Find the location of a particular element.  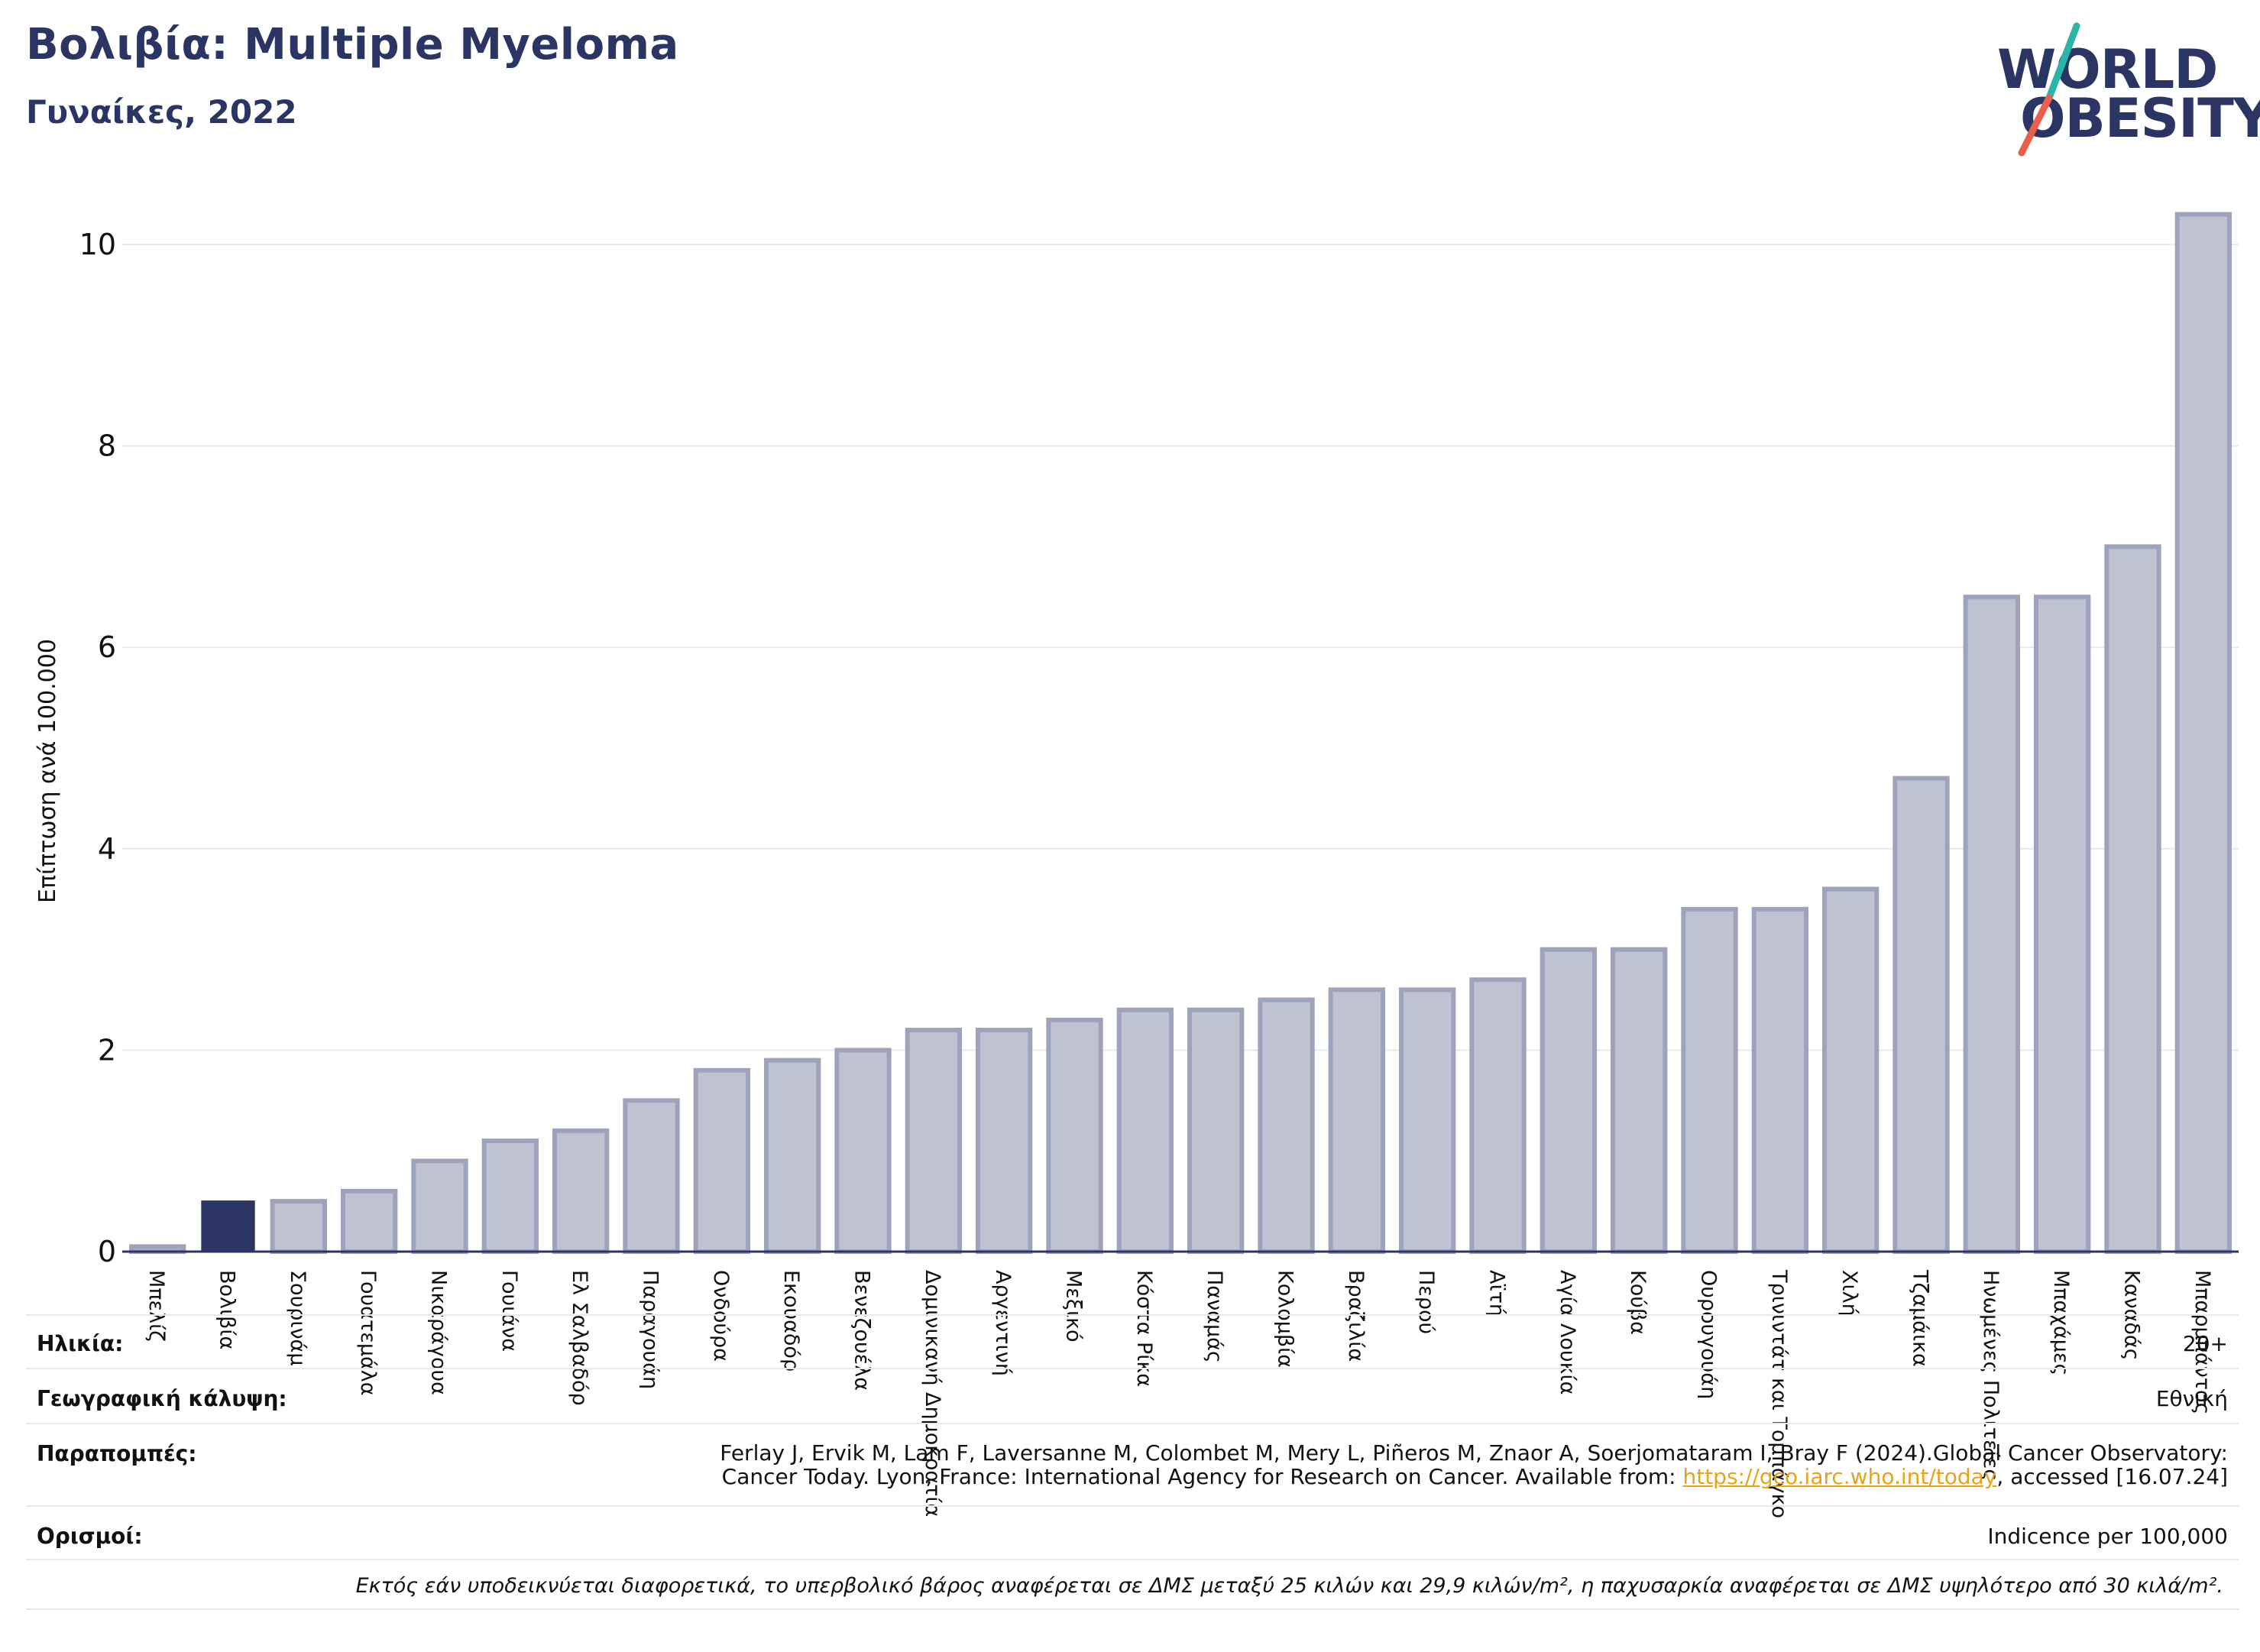

info-row-definitions: Ορισμοί: Indicence per 100,000 is located at coordinates (1132, 1532).